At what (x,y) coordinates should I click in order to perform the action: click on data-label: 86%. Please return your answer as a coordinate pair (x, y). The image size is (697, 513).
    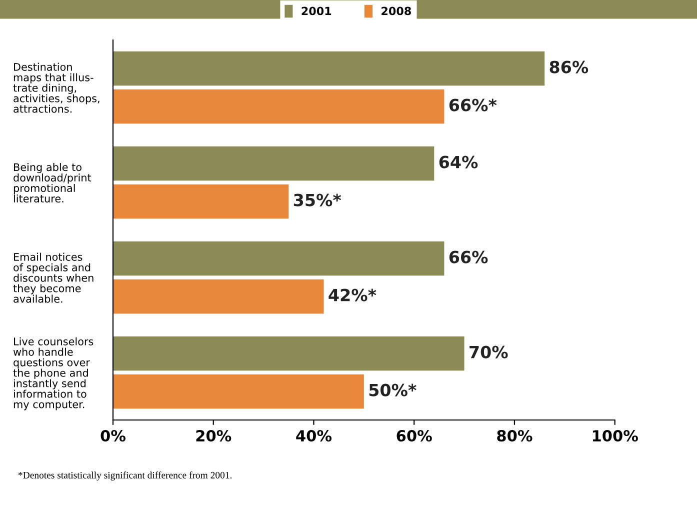
    Looking at the image, I should click on (569, 67).